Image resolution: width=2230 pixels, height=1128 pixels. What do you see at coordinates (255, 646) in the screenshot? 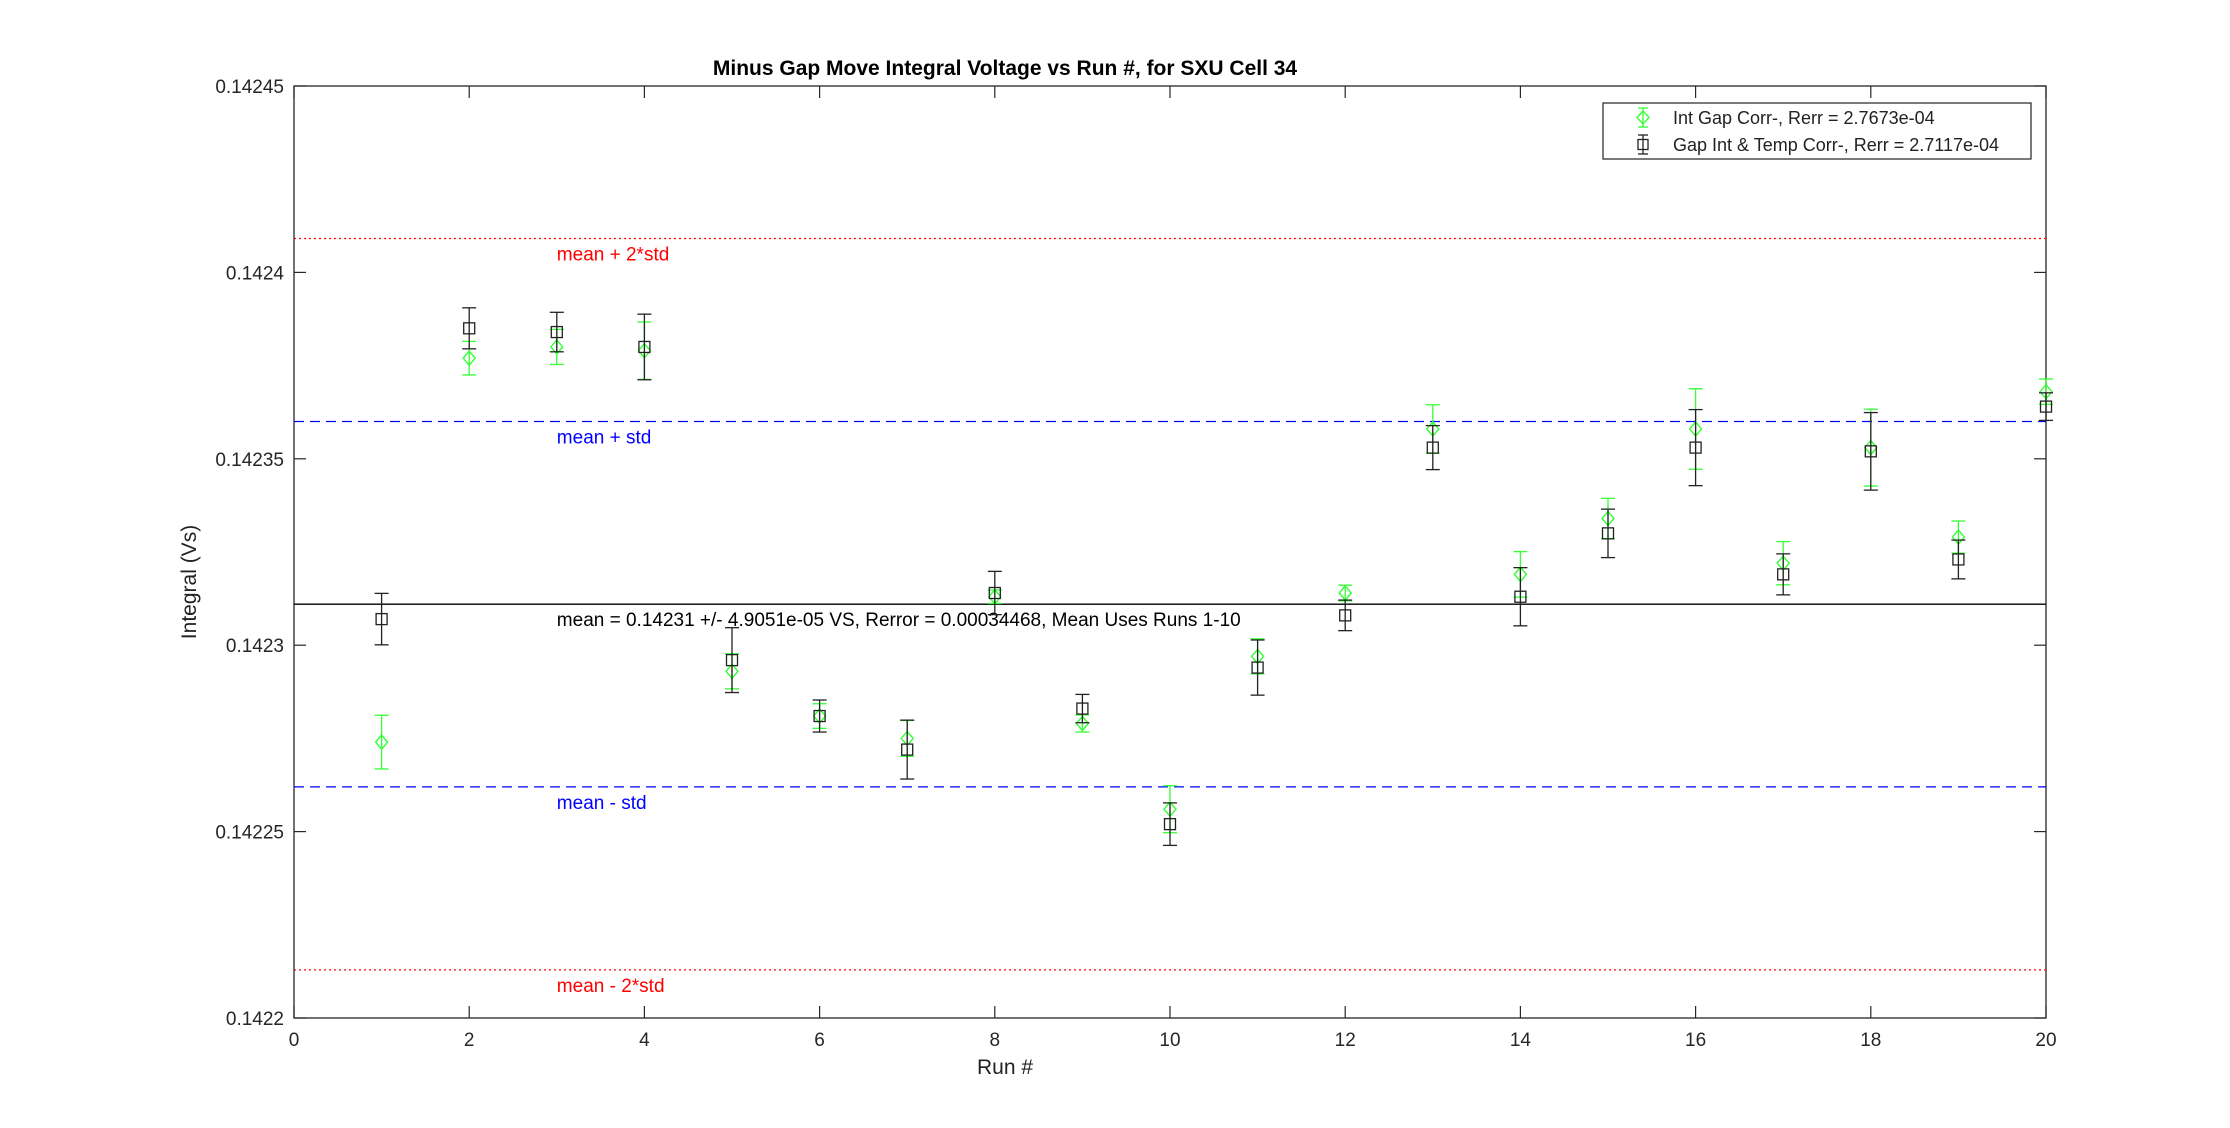
I see `y-tick-label: 0.1423` at bounding box center [255, 646].